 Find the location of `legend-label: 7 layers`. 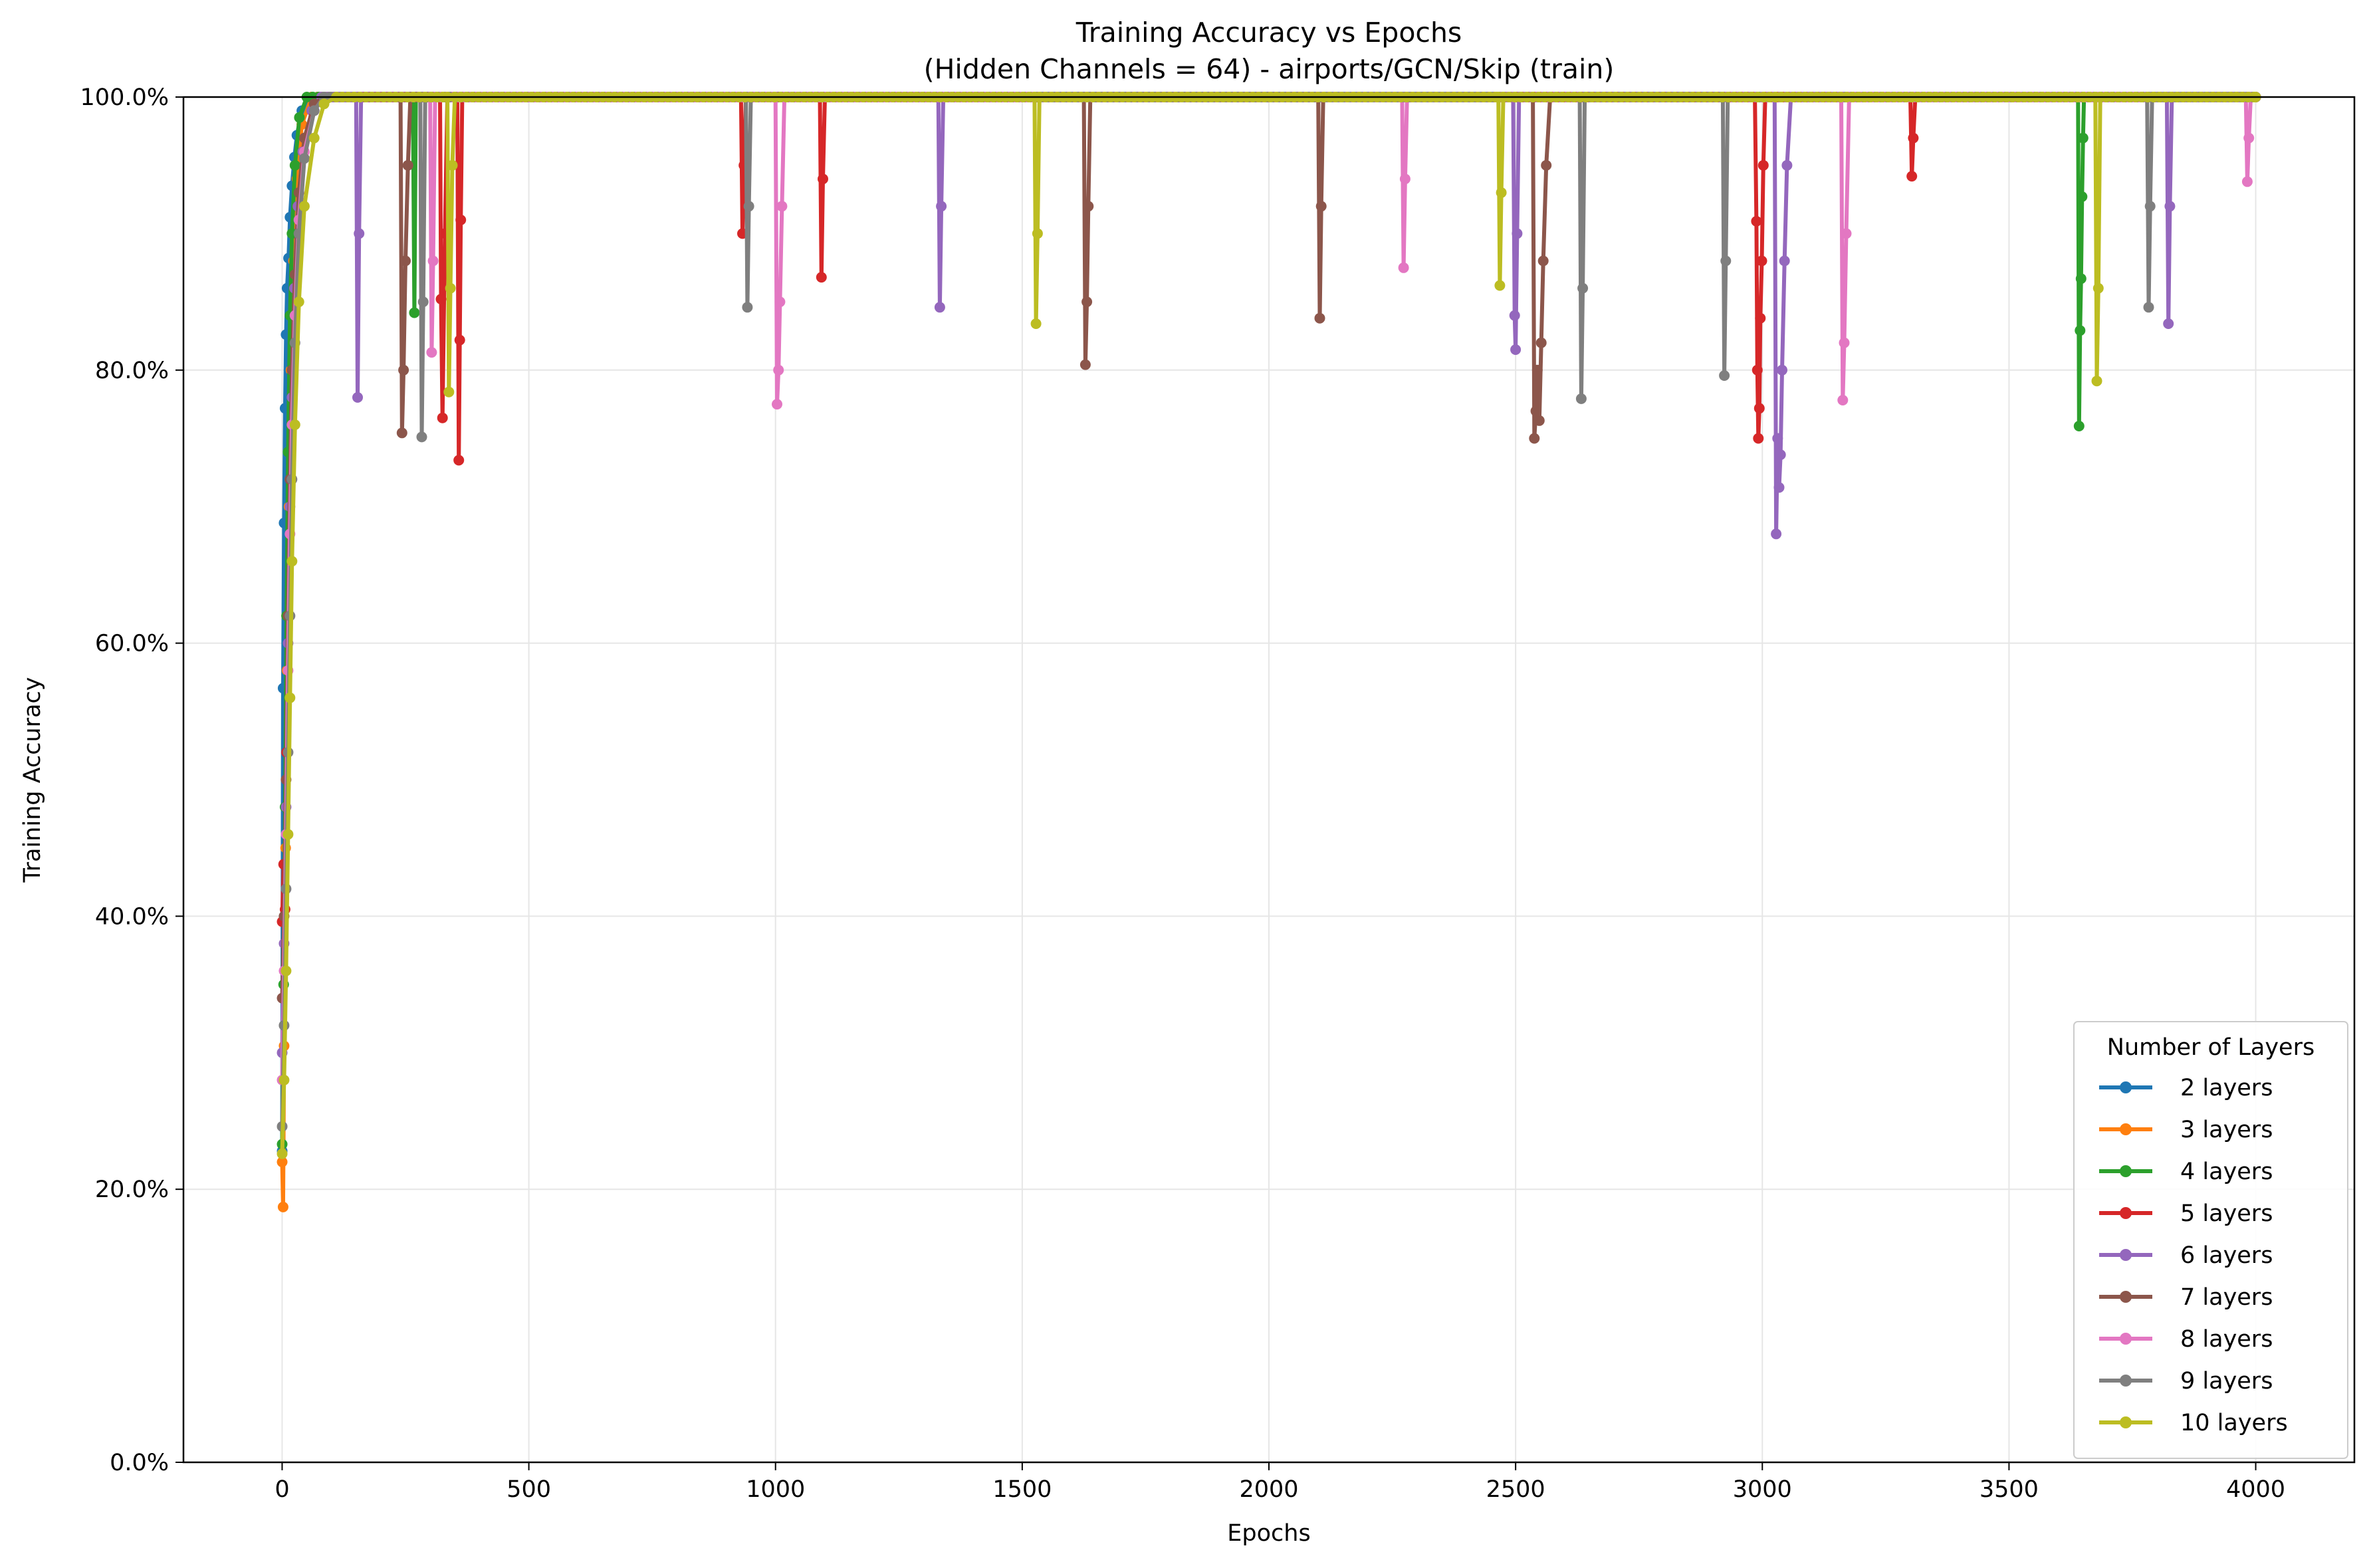

legend-label: 7 layers is located at coordinates (2226, 1297).